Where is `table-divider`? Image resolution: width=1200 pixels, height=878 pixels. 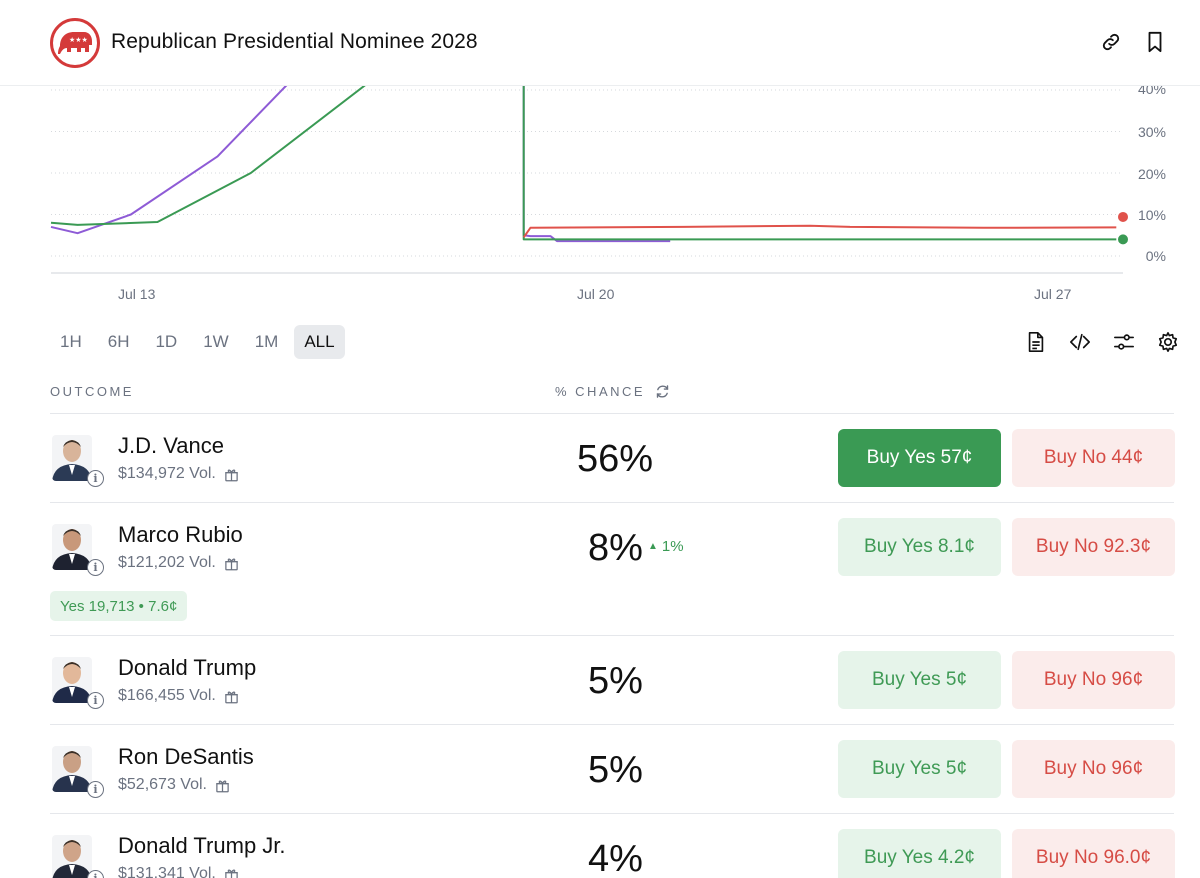
table-divider is located at coordinates (612, 413).